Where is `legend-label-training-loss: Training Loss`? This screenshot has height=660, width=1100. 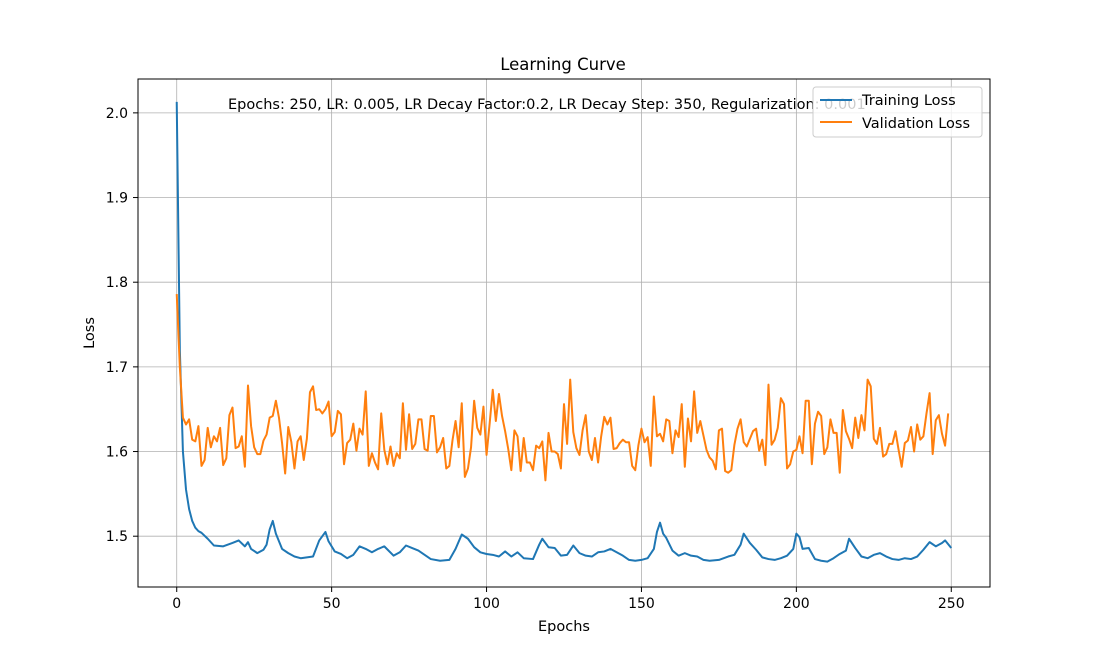 legend-label-training-loss: Training Loss is located at coordinates (908, 101).